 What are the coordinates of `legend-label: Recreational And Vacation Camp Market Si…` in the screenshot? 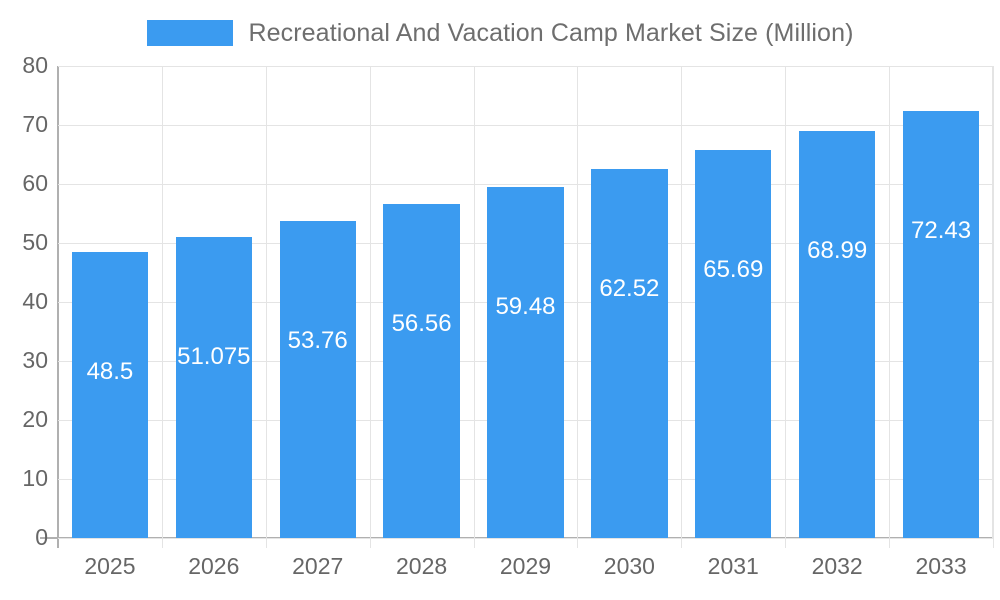 It's located at (551, 32).